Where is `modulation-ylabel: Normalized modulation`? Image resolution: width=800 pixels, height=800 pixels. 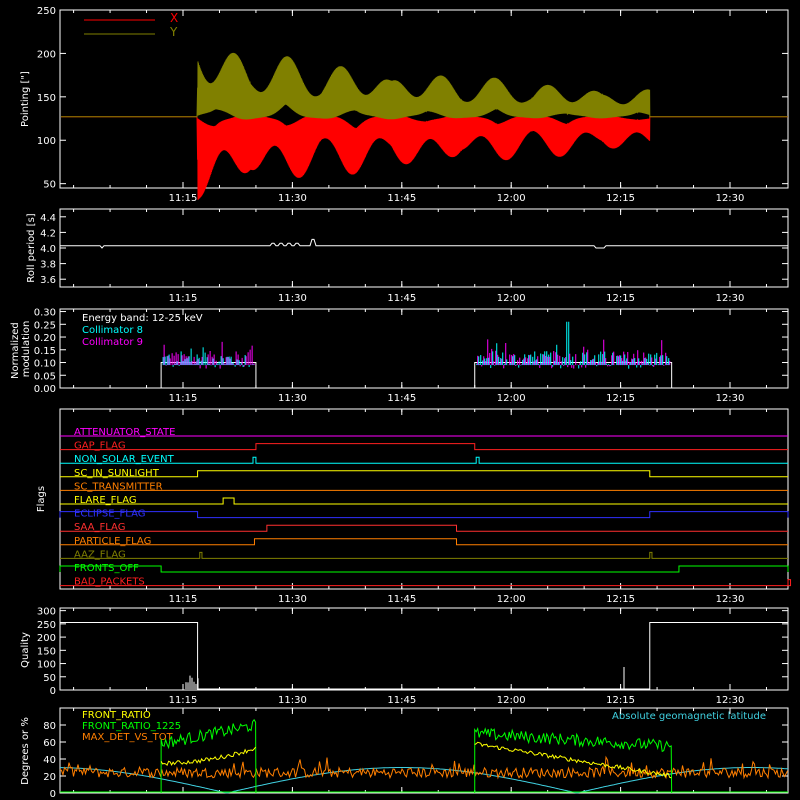
modulation-ylabel: Normalized modulation is located at coordinates (21, 349).